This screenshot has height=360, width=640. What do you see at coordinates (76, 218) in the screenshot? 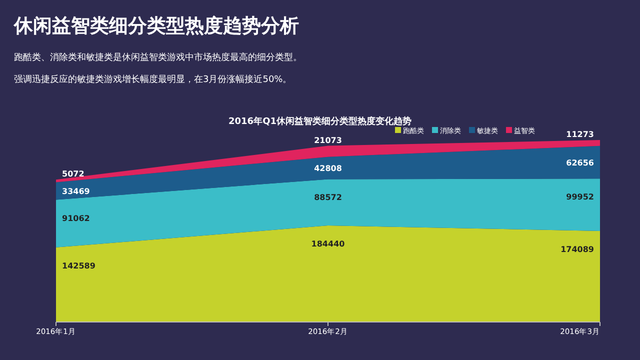
I see `data-label: 91062` at bounding box center [76, 218].